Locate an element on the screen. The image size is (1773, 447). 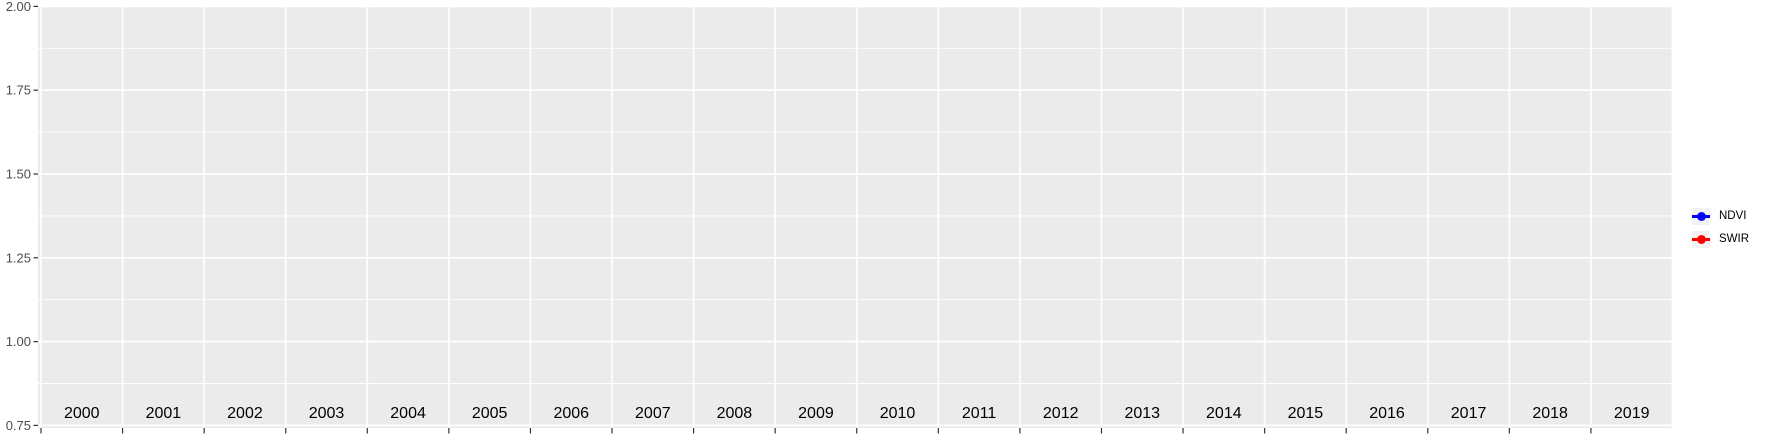
x-year-label: 2010 is located at coordinates (898, 413).